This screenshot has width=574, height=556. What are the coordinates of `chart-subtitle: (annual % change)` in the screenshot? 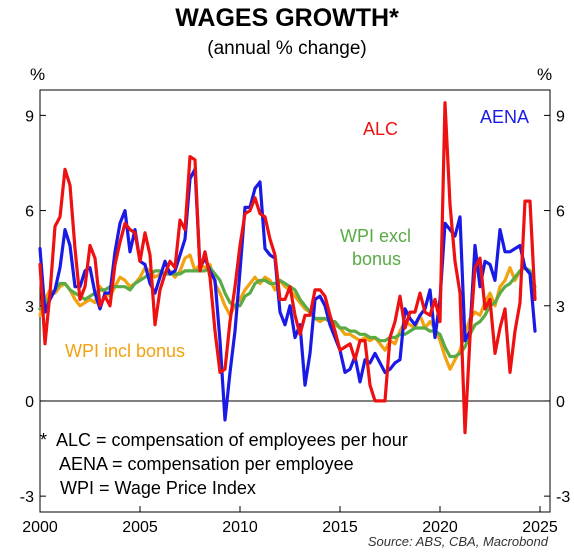 It's located at (287, 48).